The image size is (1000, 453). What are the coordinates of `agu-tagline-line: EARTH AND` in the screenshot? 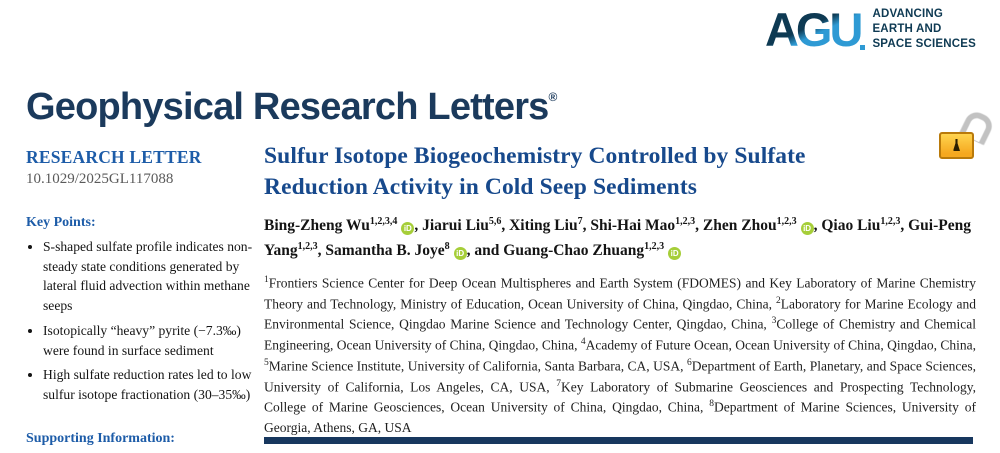 It's located at (907, 29).